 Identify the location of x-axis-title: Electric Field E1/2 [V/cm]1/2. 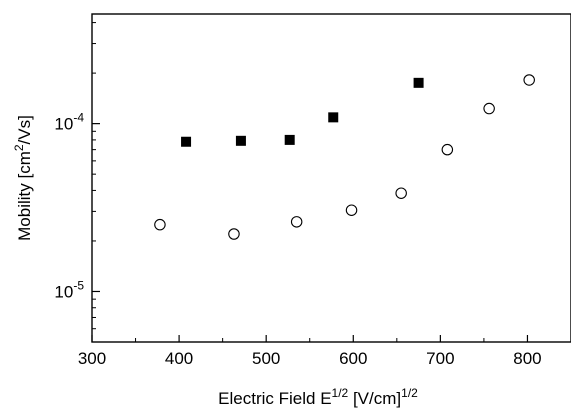
(318, 397).